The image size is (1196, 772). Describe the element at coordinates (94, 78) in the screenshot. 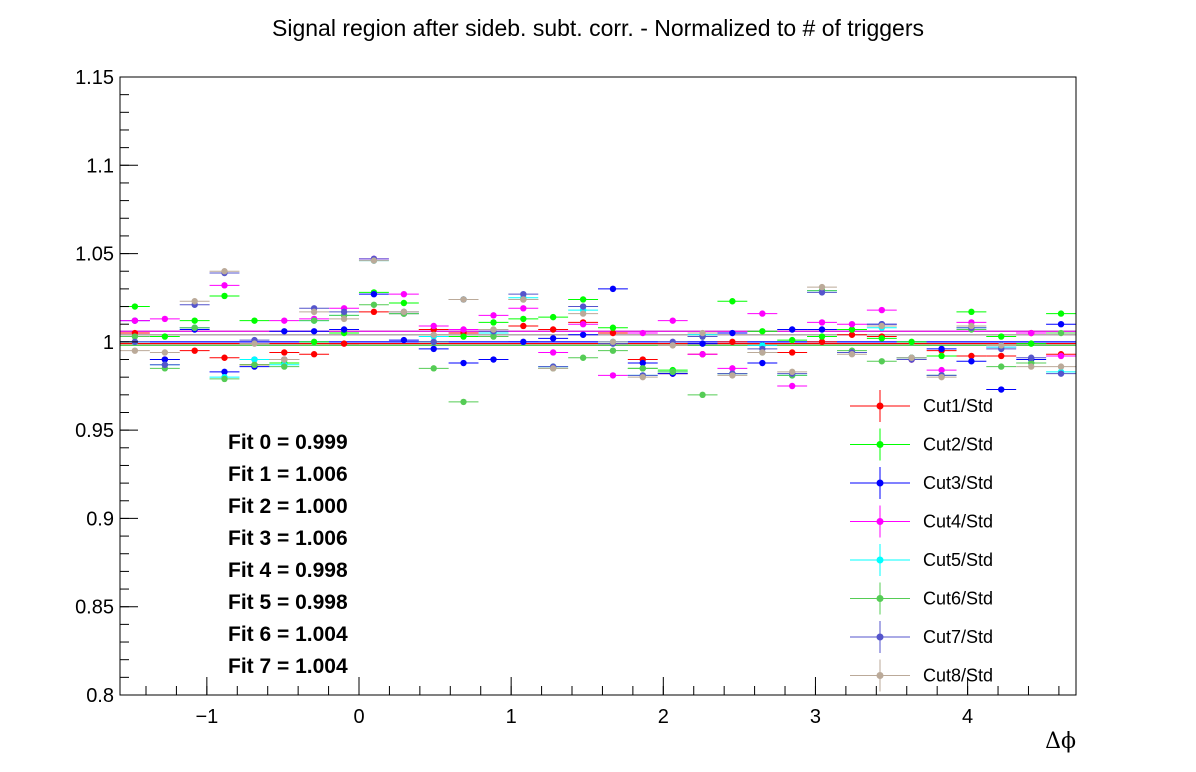

I see `y-tick-label: 1.15` at that location.